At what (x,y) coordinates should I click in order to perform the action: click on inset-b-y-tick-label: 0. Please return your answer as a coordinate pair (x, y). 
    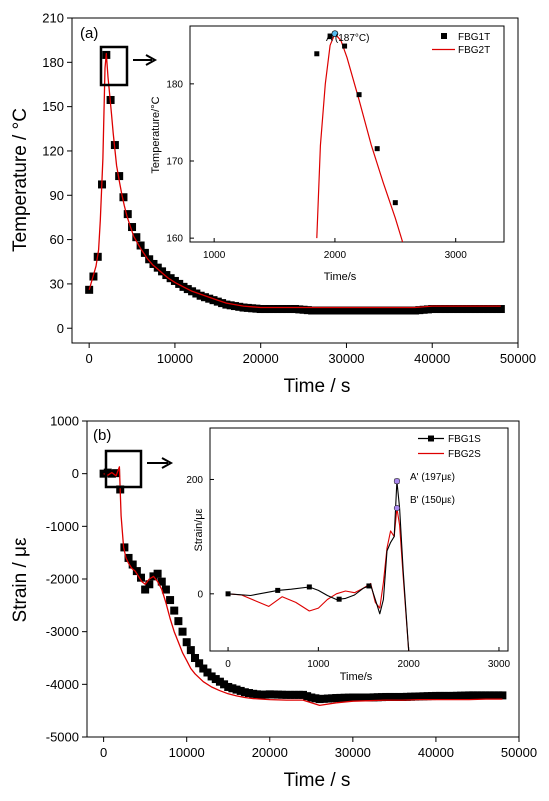
    Looking at the image, I should click on (200, 594).